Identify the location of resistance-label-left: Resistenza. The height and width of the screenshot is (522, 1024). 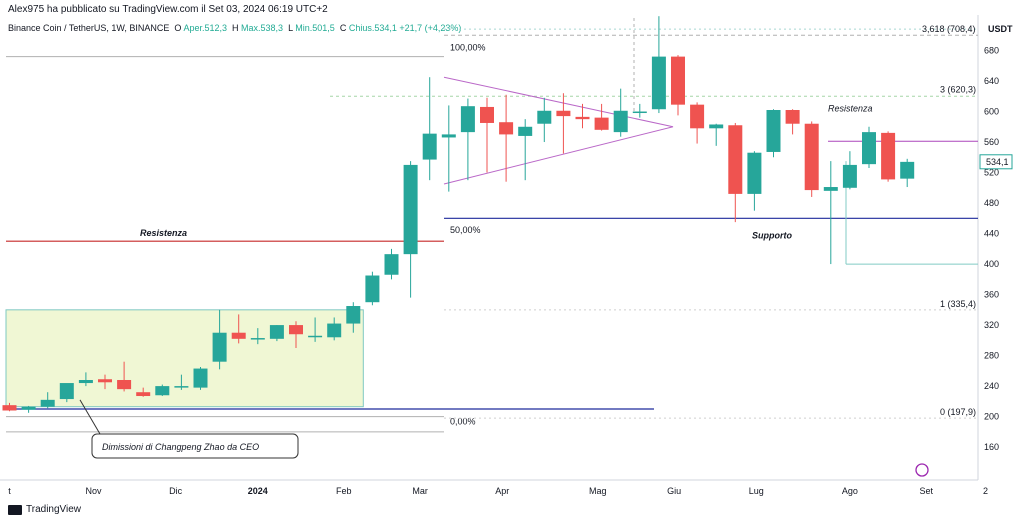
(163, 233).